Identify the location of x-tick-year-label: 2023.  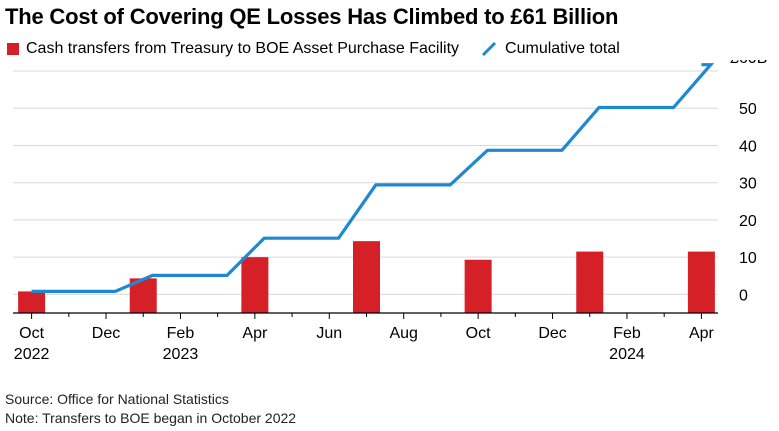
(181, 354).